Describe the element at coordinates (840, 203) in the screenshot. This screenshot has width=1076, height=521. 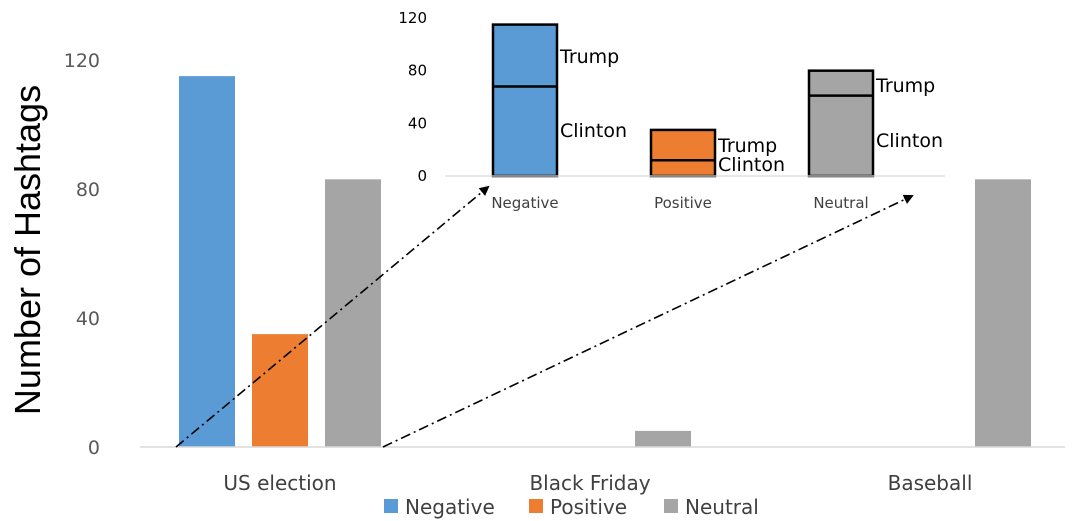
I see `inset-x-tick-label: Neutral` at that location.